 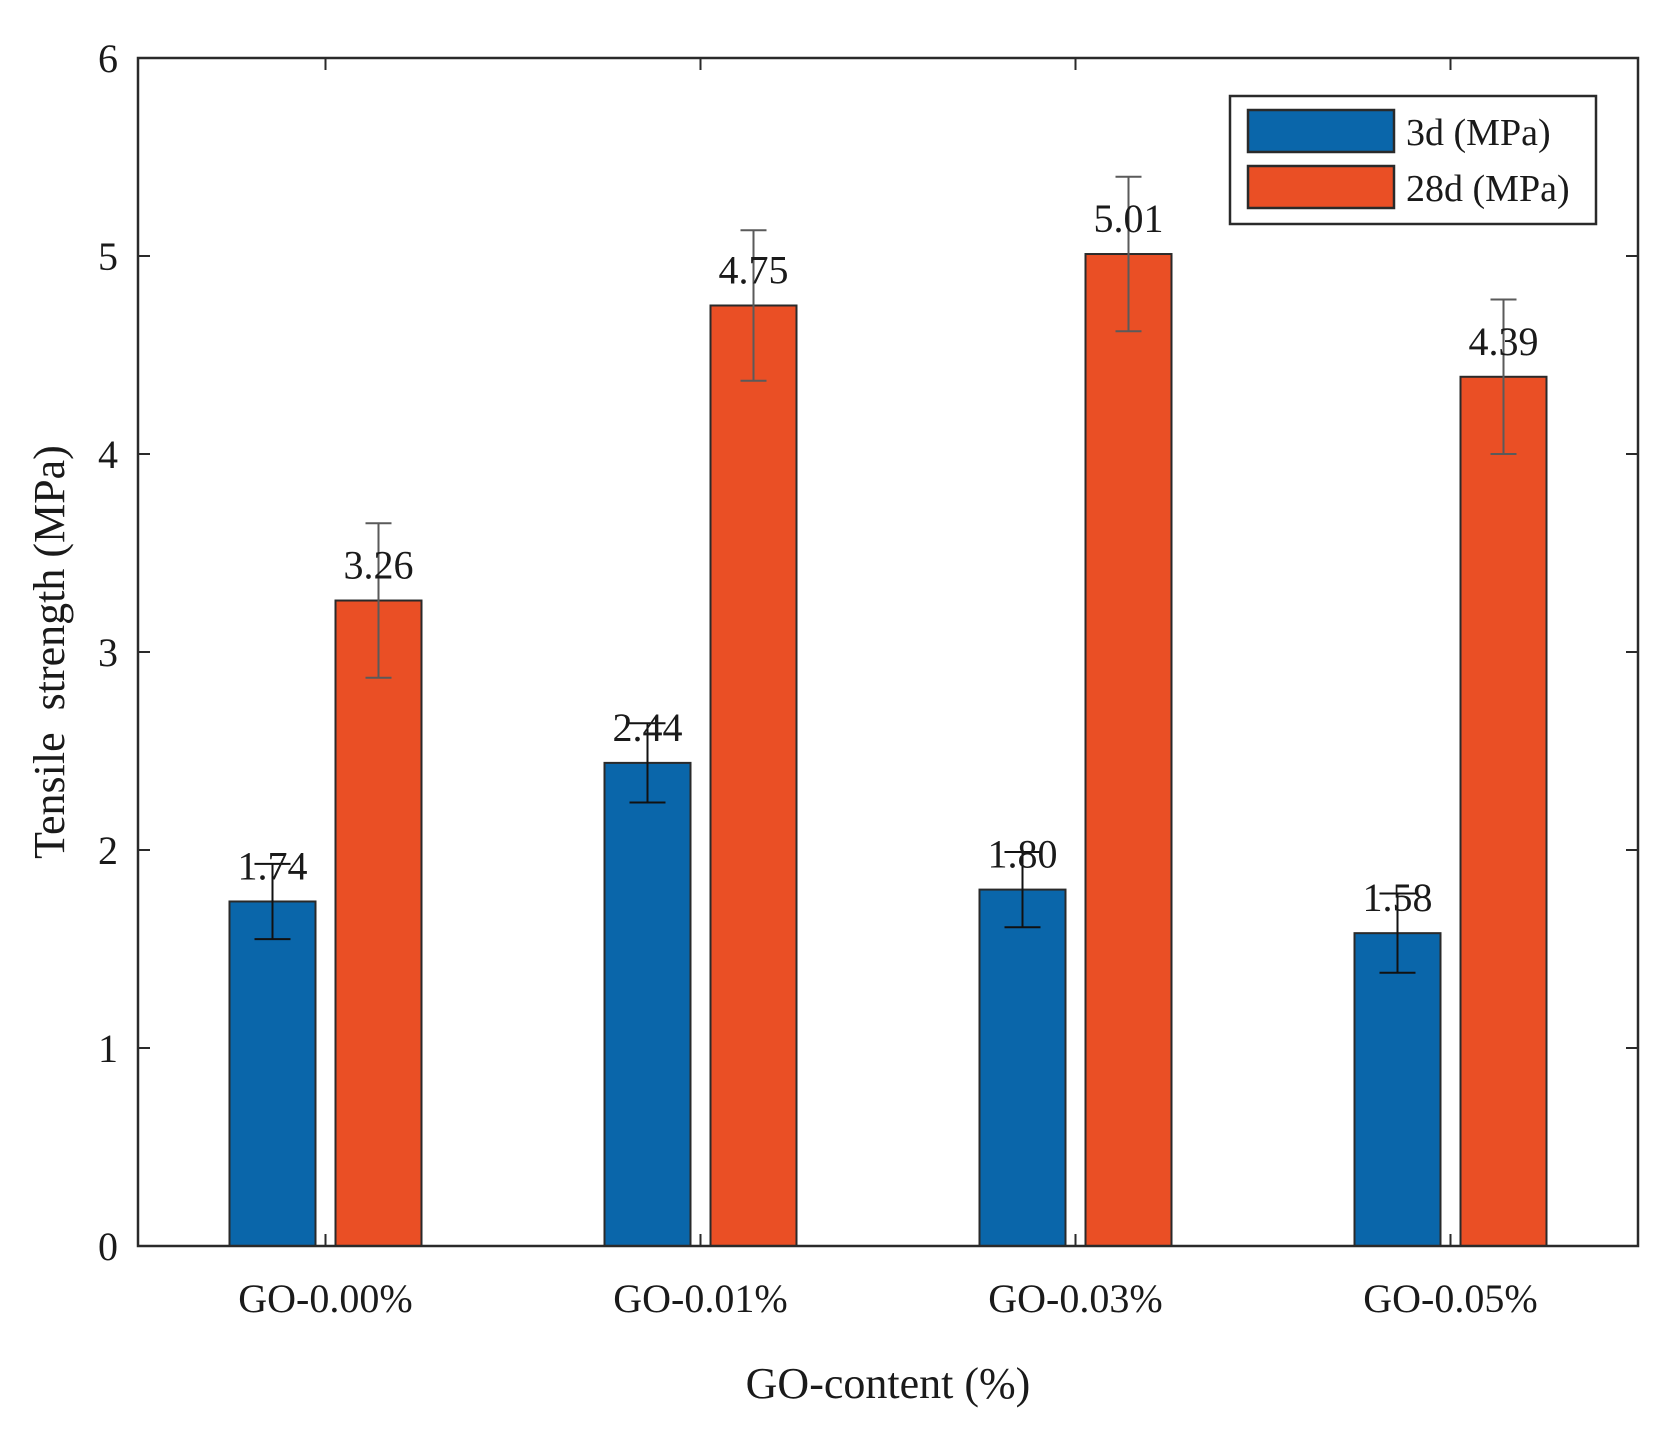 What do you see at coordinates (754, 270) in the screenshot?
I see `data-label-28d-1: 4.75` at bounding box center [754, 270].